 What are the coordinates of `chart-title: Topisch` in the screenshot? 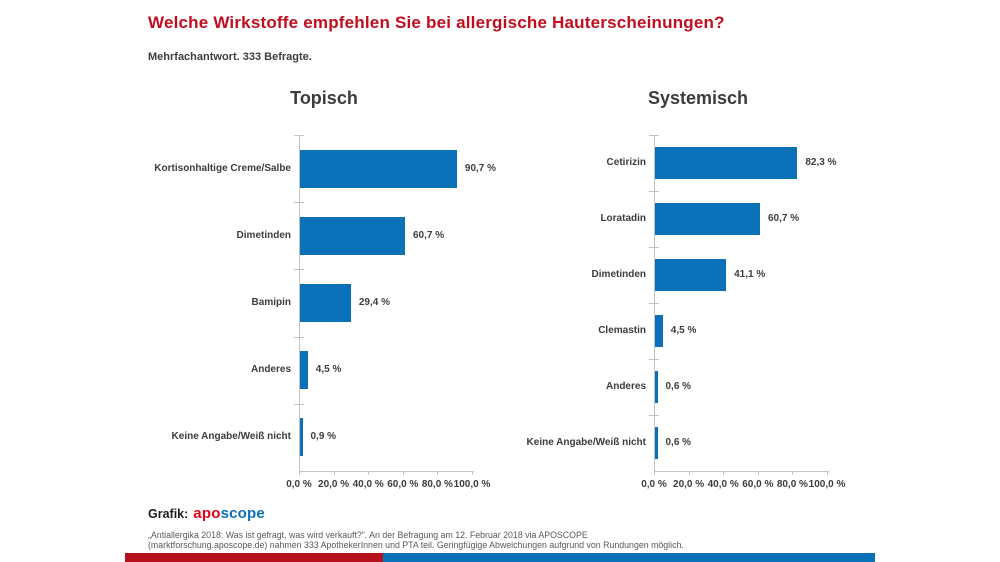 It's located at (324, 98).